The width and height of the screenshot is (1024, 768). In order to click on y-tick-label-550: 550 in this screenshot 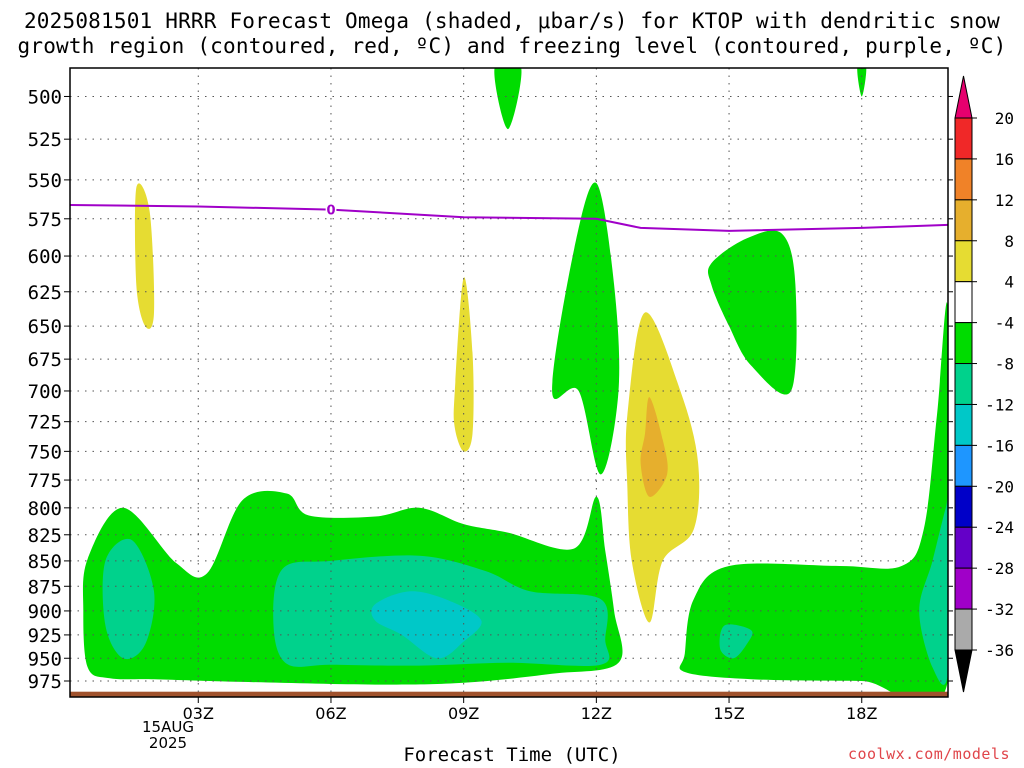, I will do `click(45, 181)`.